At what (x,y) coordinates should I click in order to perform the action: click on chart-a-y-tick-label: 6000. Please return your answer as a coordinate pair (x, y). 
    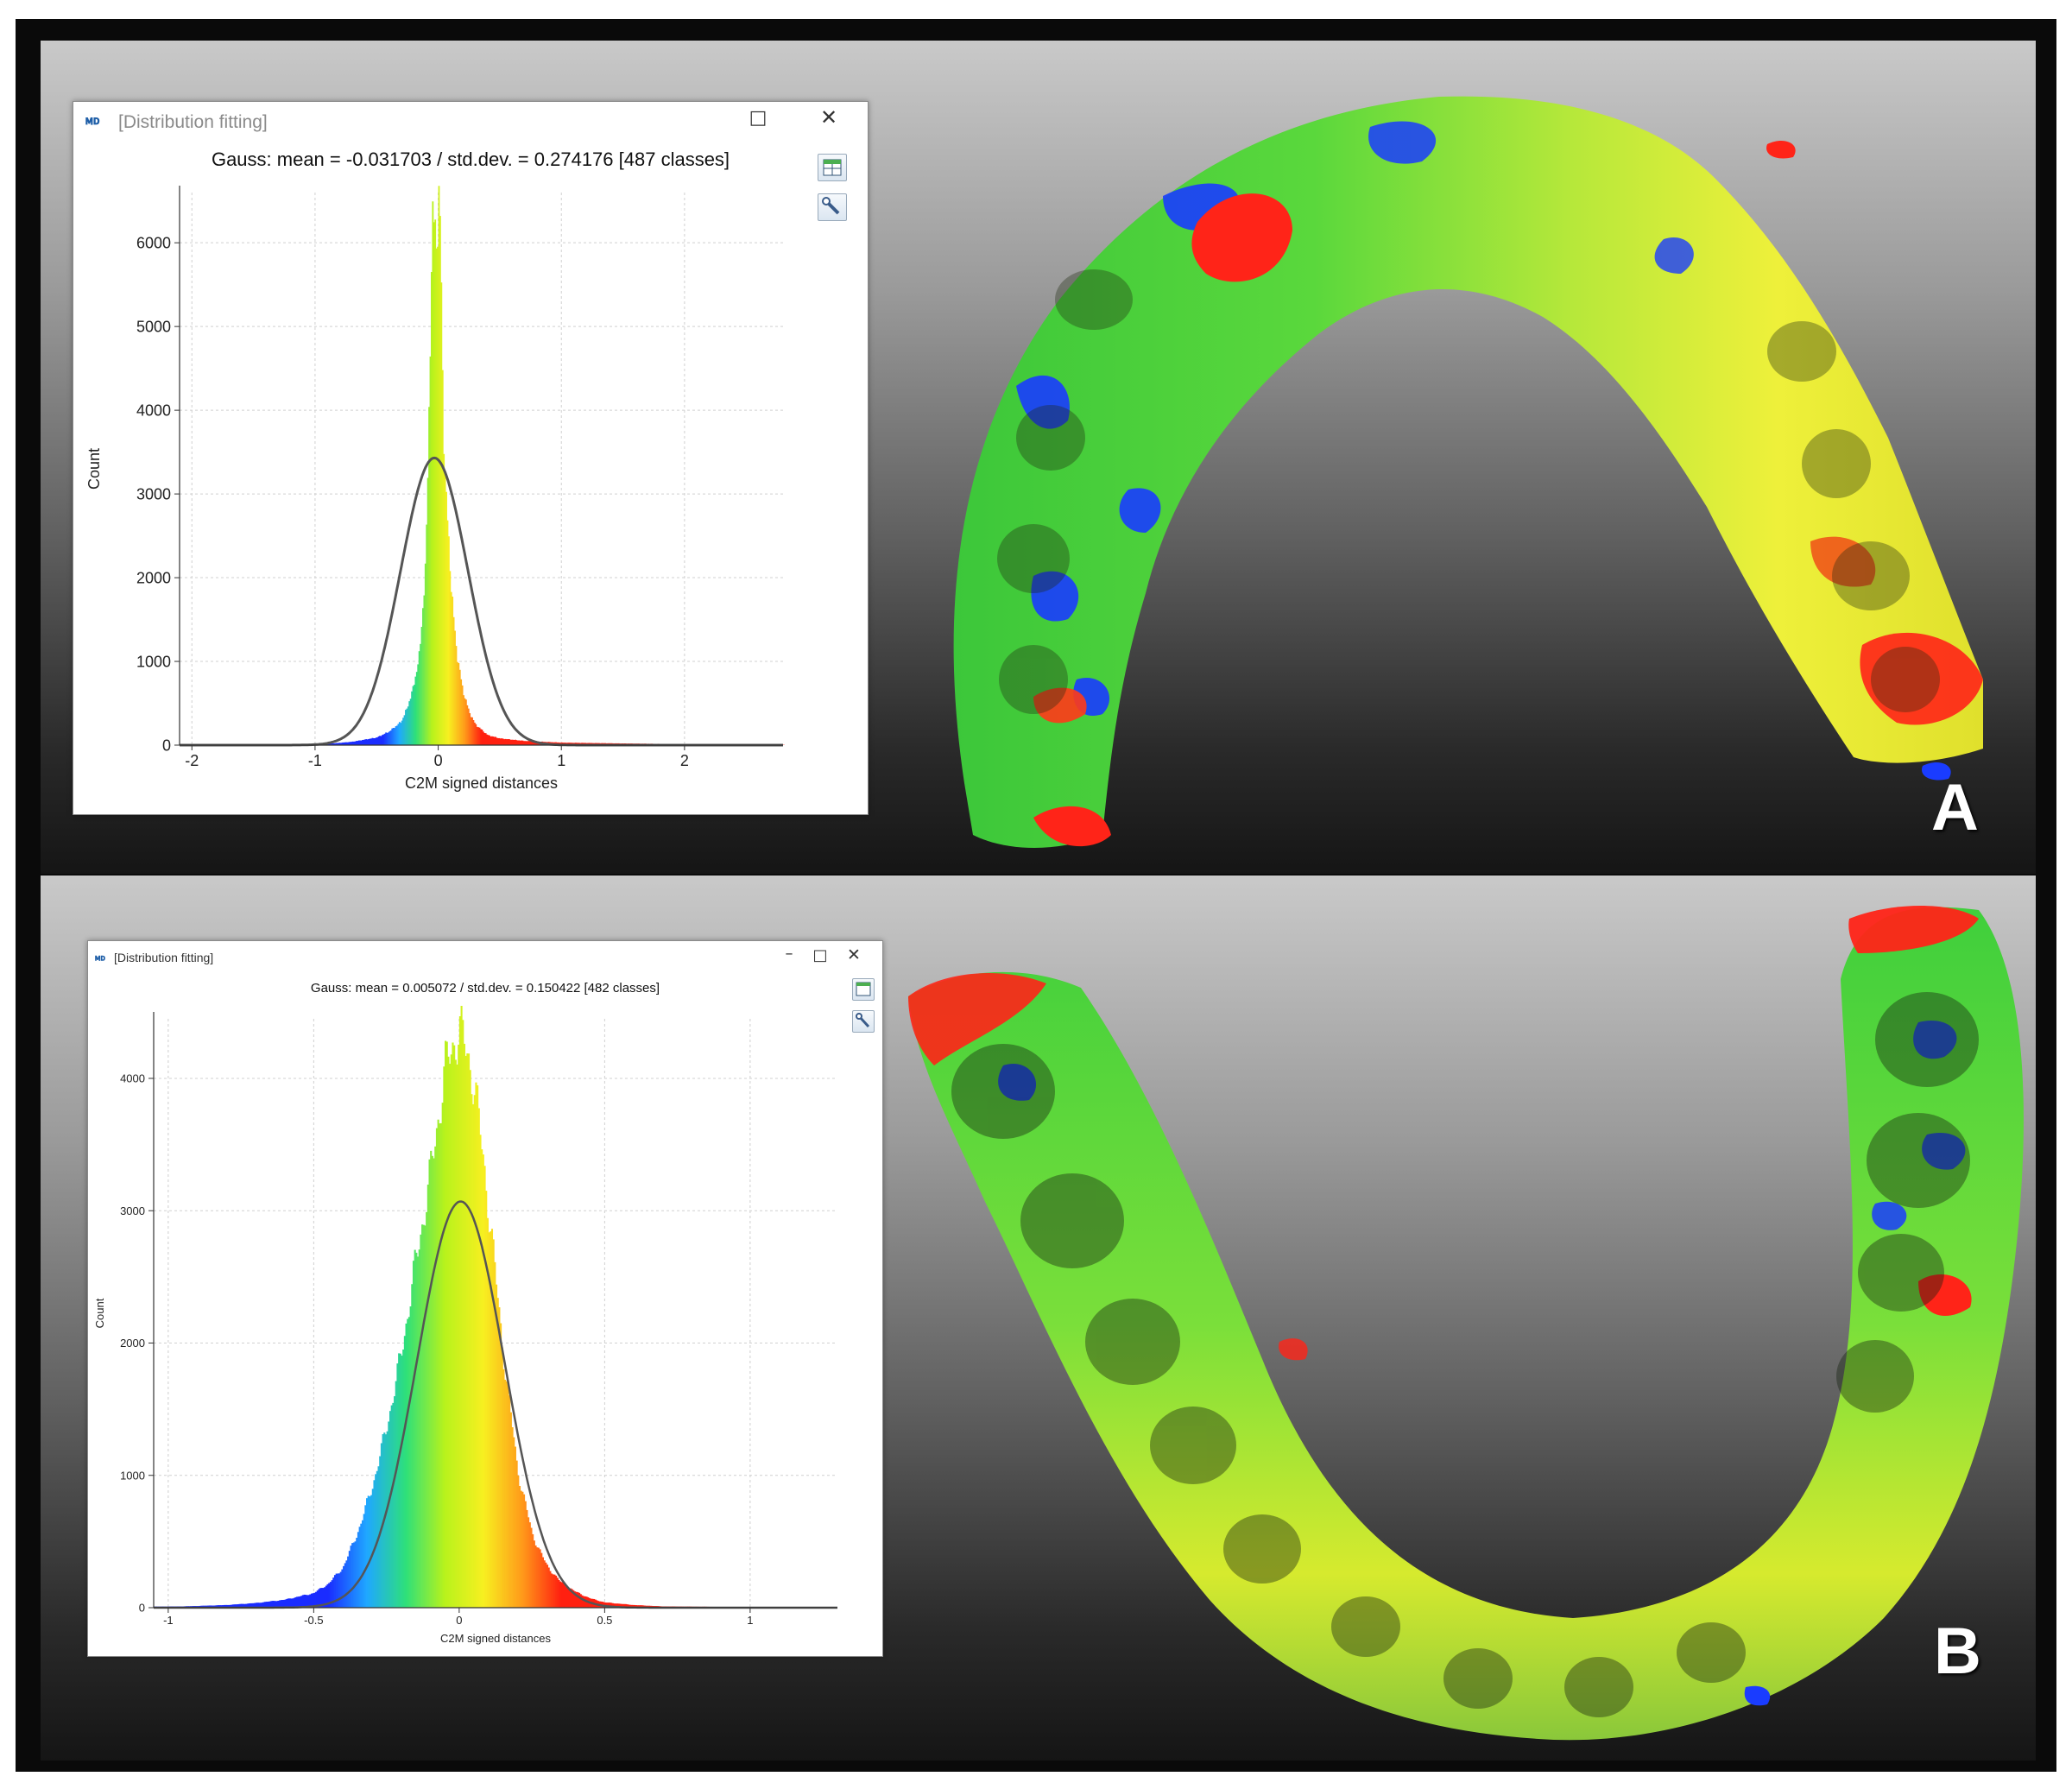
    Looking at the image, I should click on (153, 242).